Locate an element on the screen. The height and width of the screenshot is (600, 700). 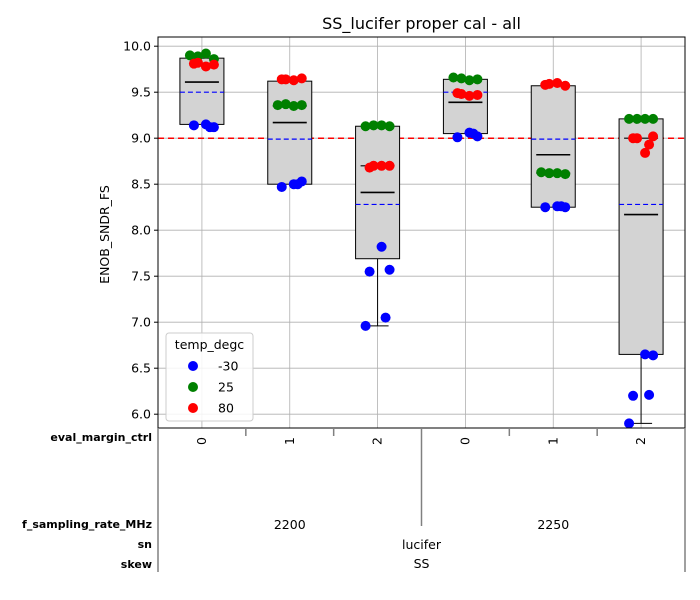
y-tick-label: 6.0 is located at coordinates (141, 414).